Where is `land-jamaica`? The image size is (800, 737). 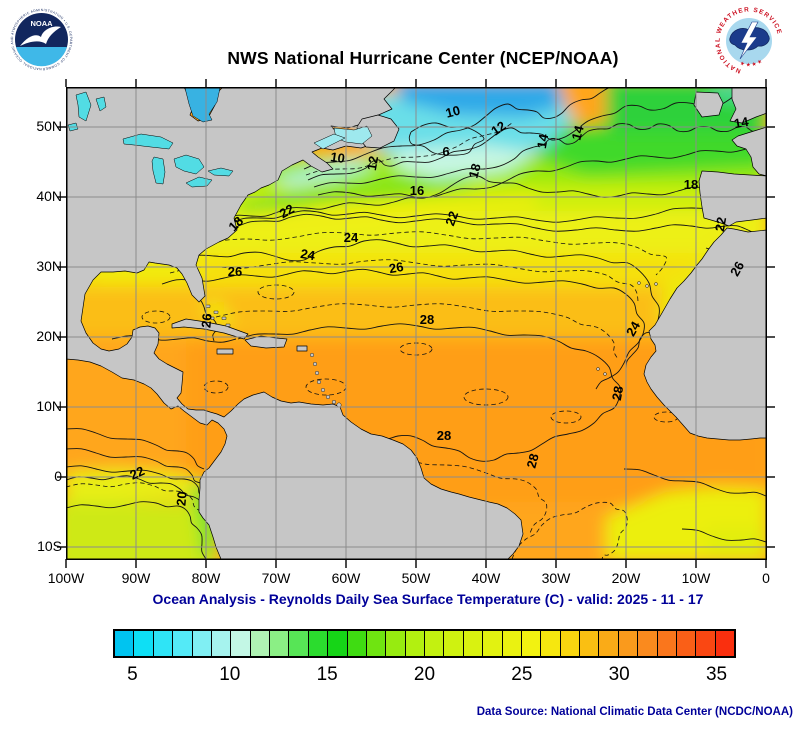
land-jamaica is located at coordinates (225, 351).